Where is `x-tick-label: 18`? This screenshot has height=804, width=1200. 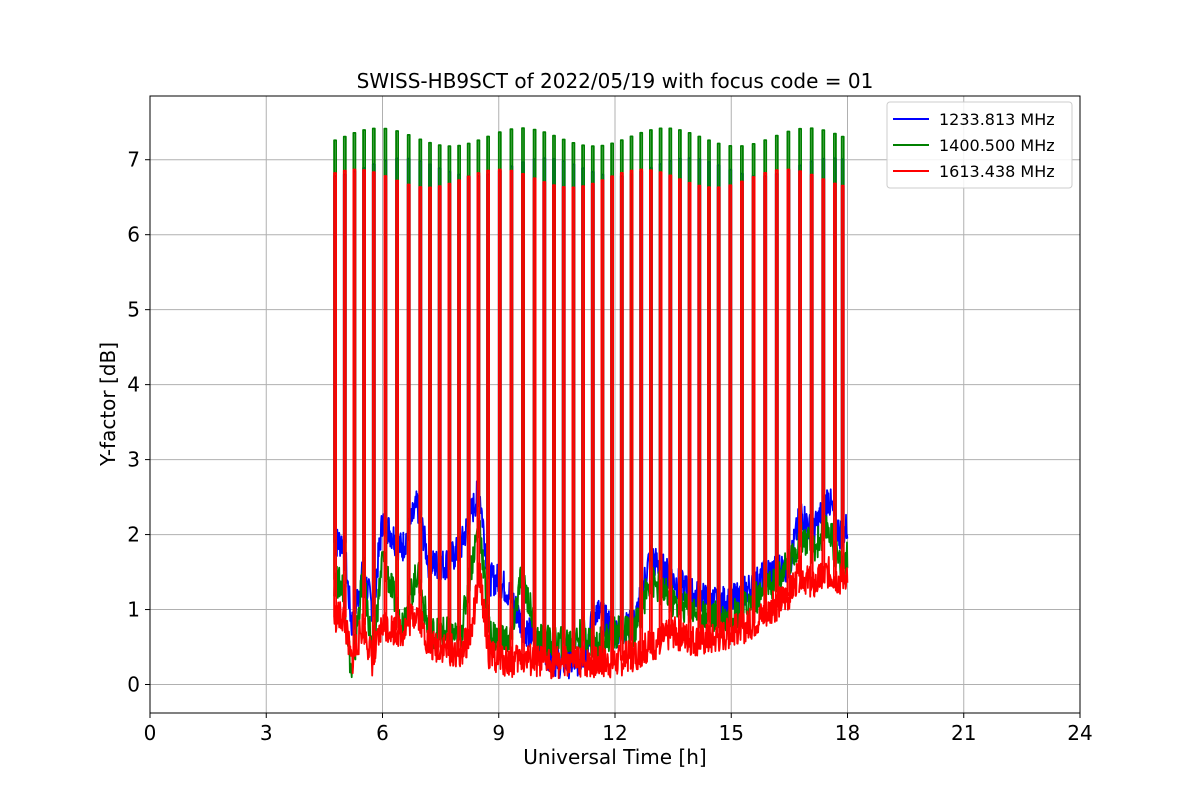 x-tick-label: 18 is located at coordinates (847, 733).